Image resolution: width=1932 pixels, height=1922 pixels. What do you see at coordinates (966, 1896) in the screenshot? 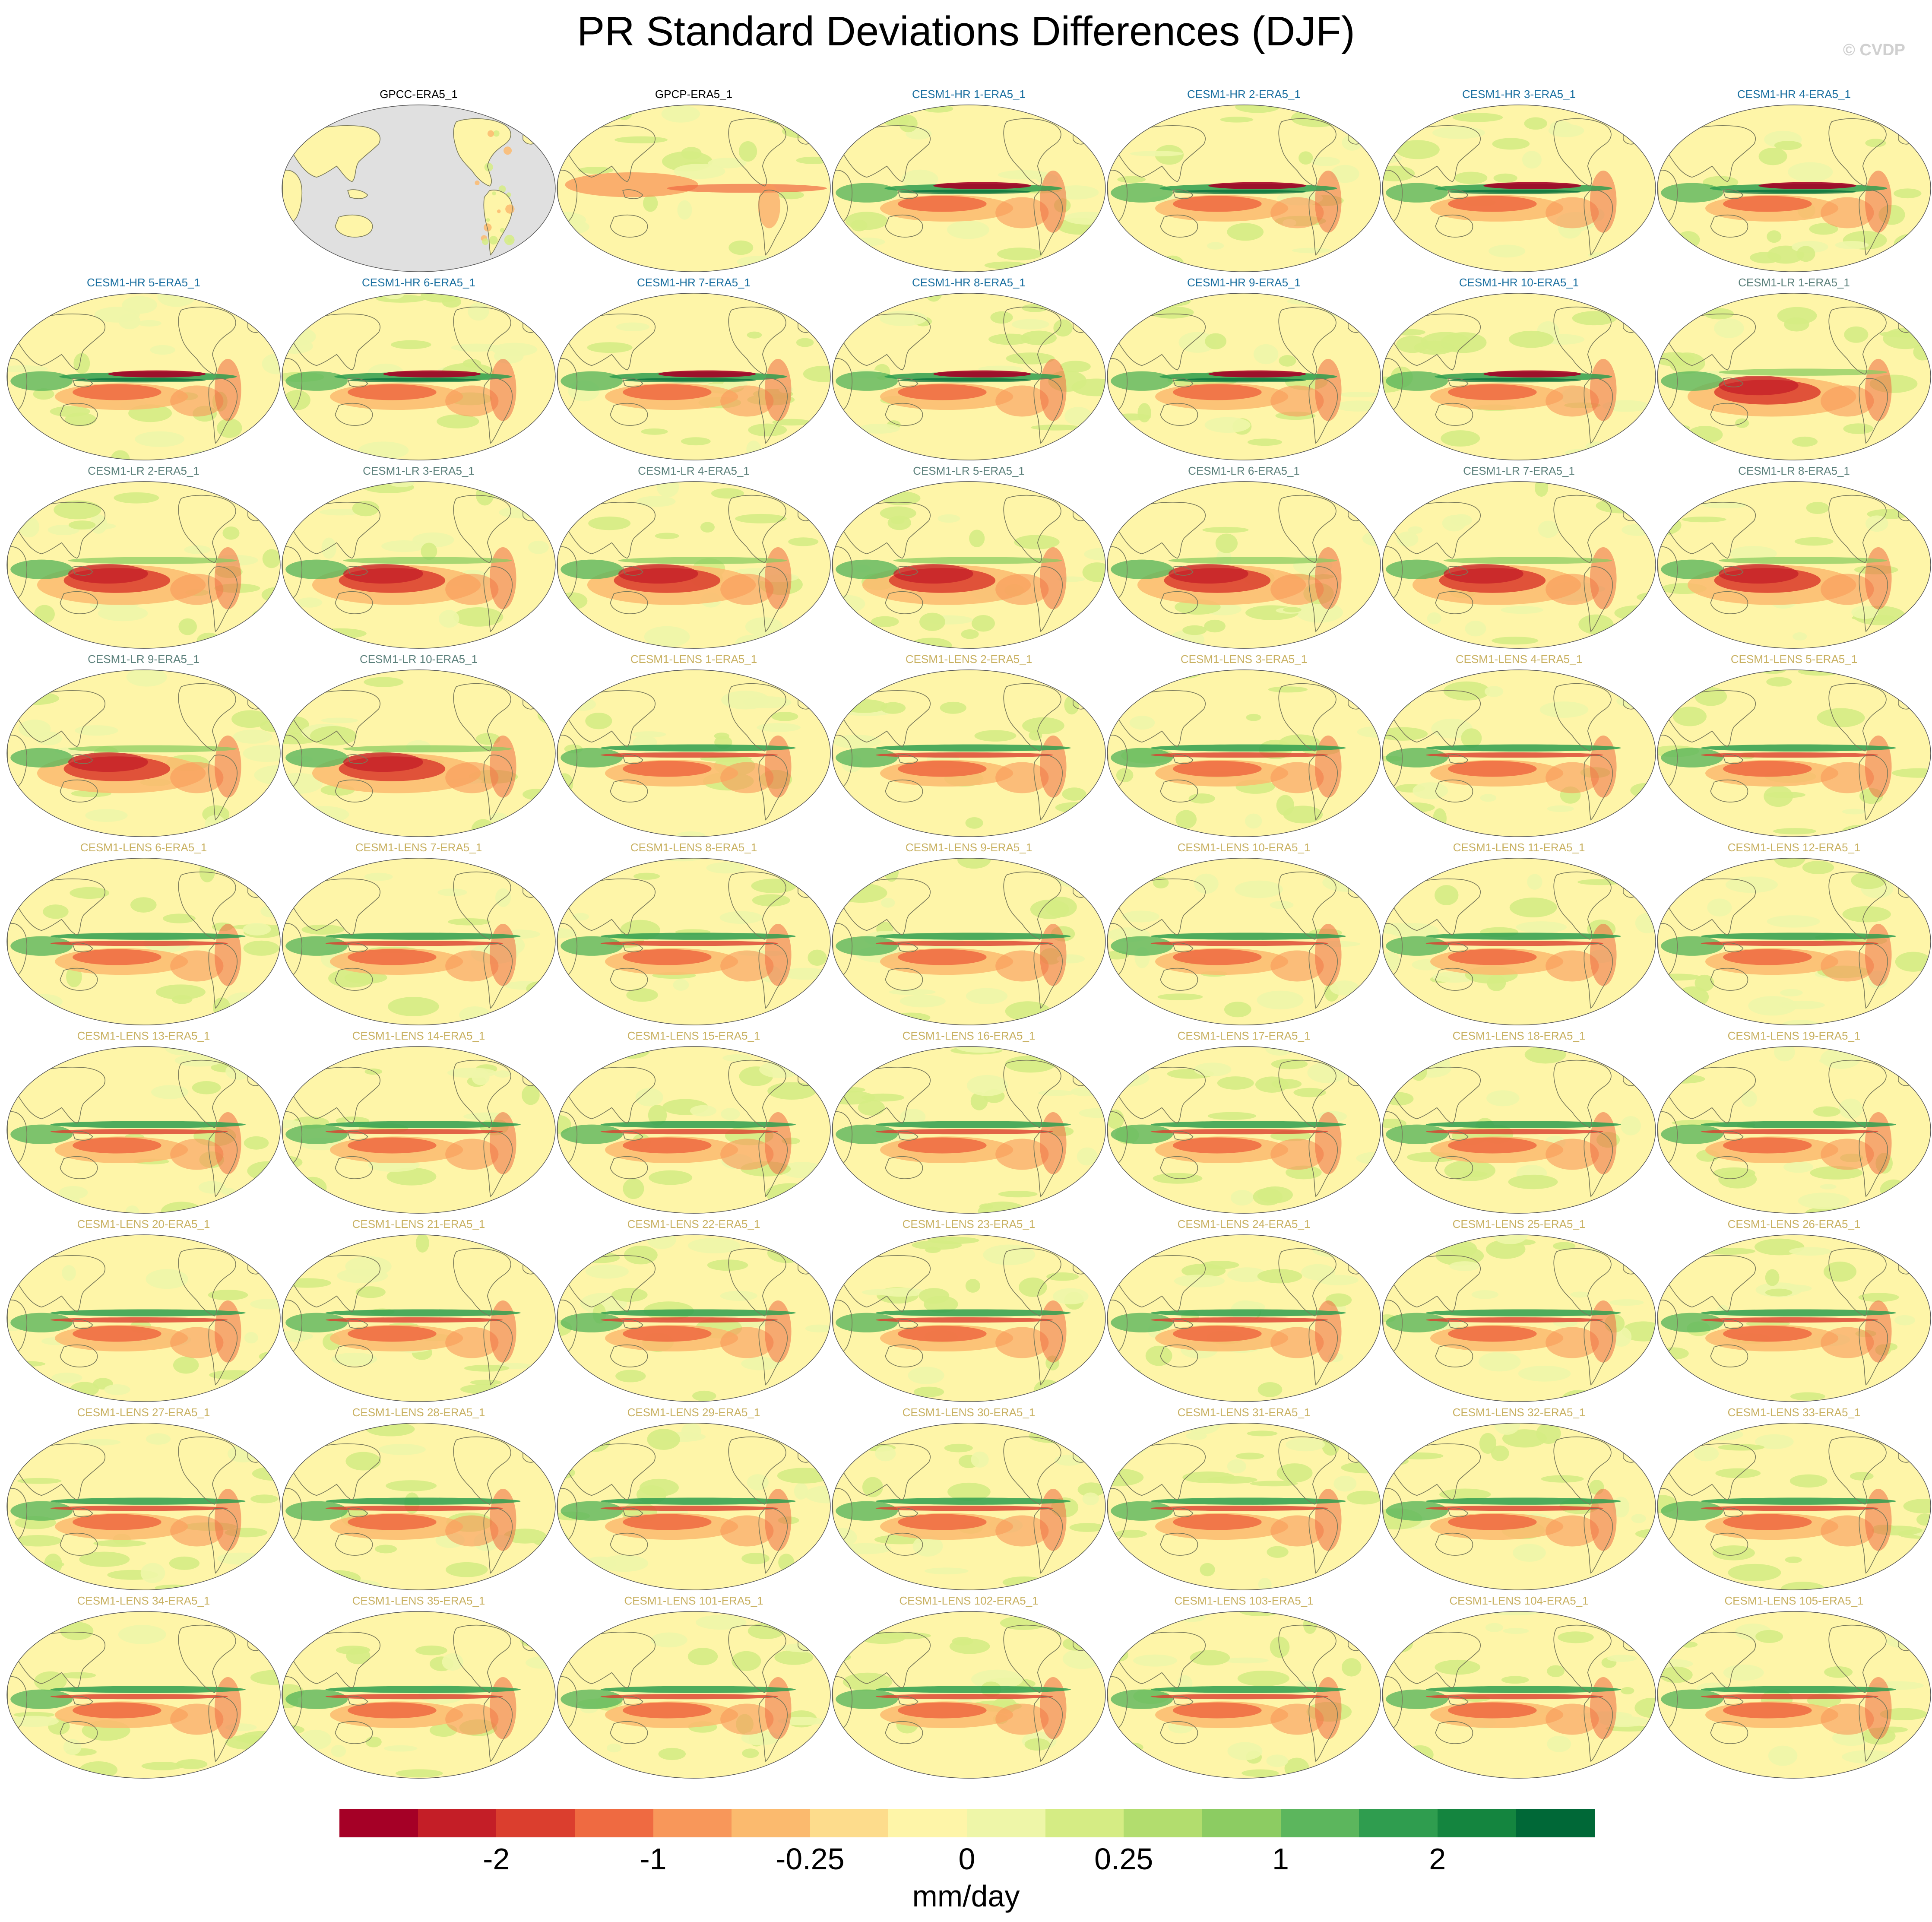
I see `colorbar-units: mm/day` at bounding box center [966, 1896].